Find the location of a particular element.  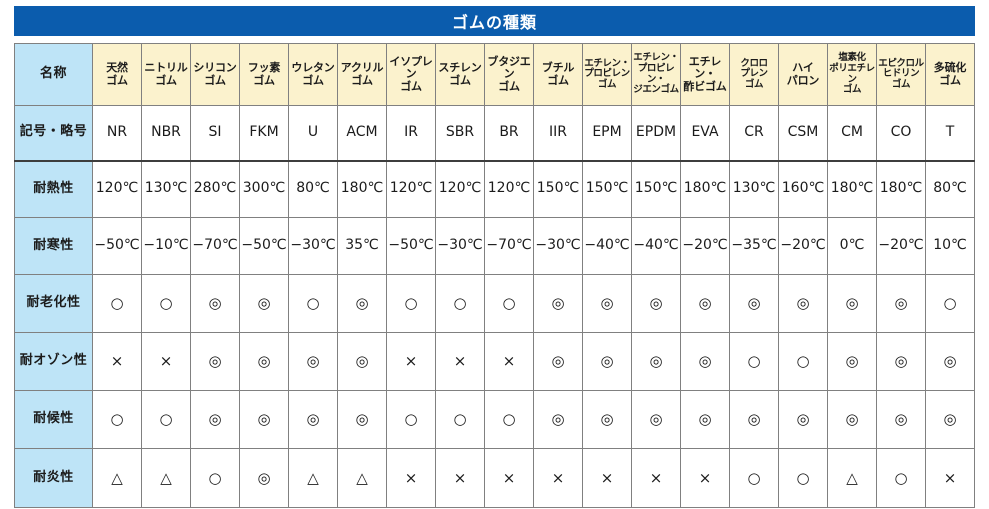

column-header-14: ハイ パロン is located at coordinates (803, 74).